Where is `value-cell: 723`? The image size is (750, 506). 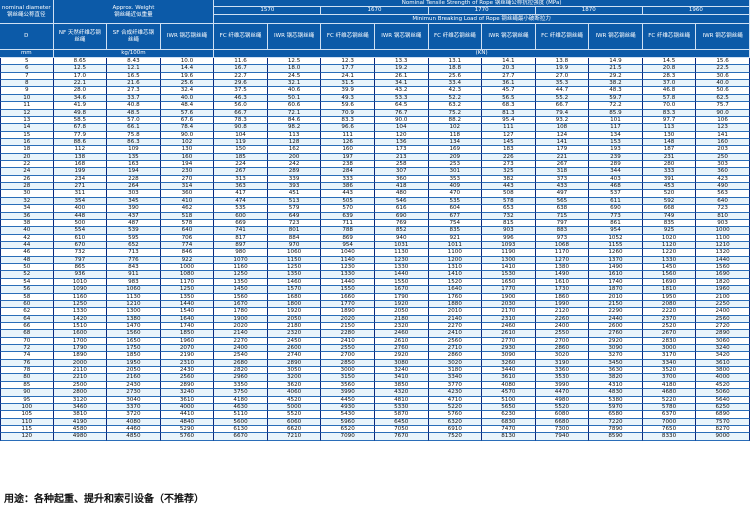 value-cell: 723 is located at coordinates (294, 223).